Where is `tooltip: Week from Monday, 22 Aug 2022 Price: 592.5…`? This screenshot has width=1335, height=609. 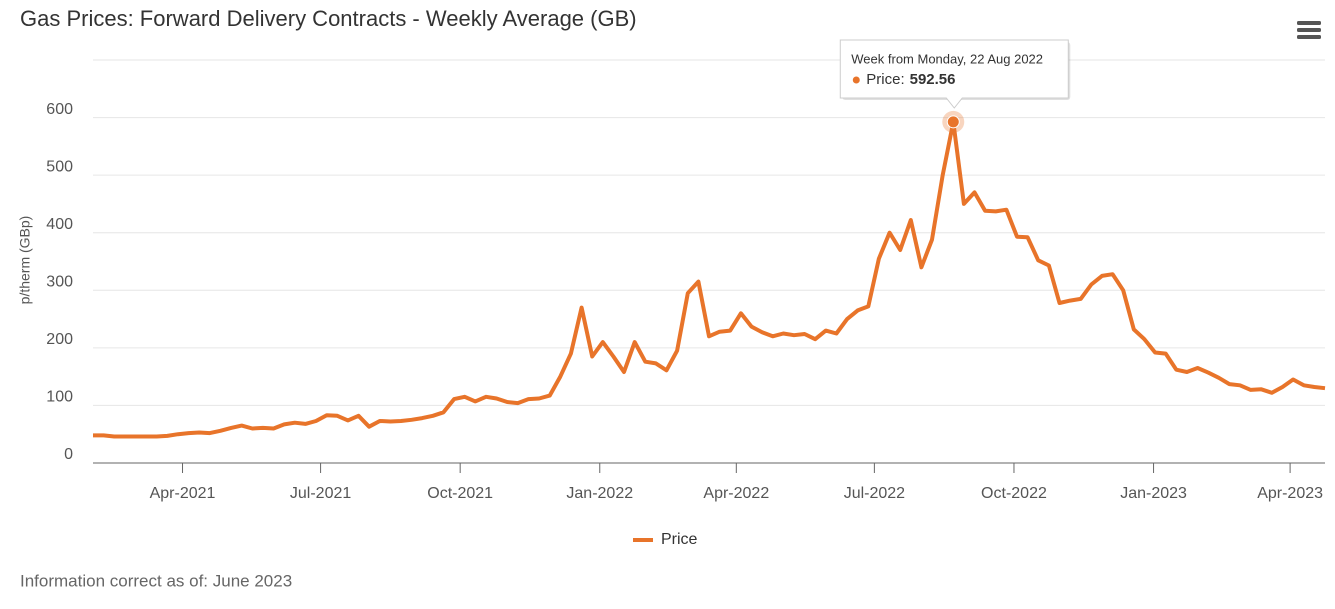 tooltip: Week from Monday, 22 Aug 2022 Price: 592.5… is located at coordinates (955, 74).